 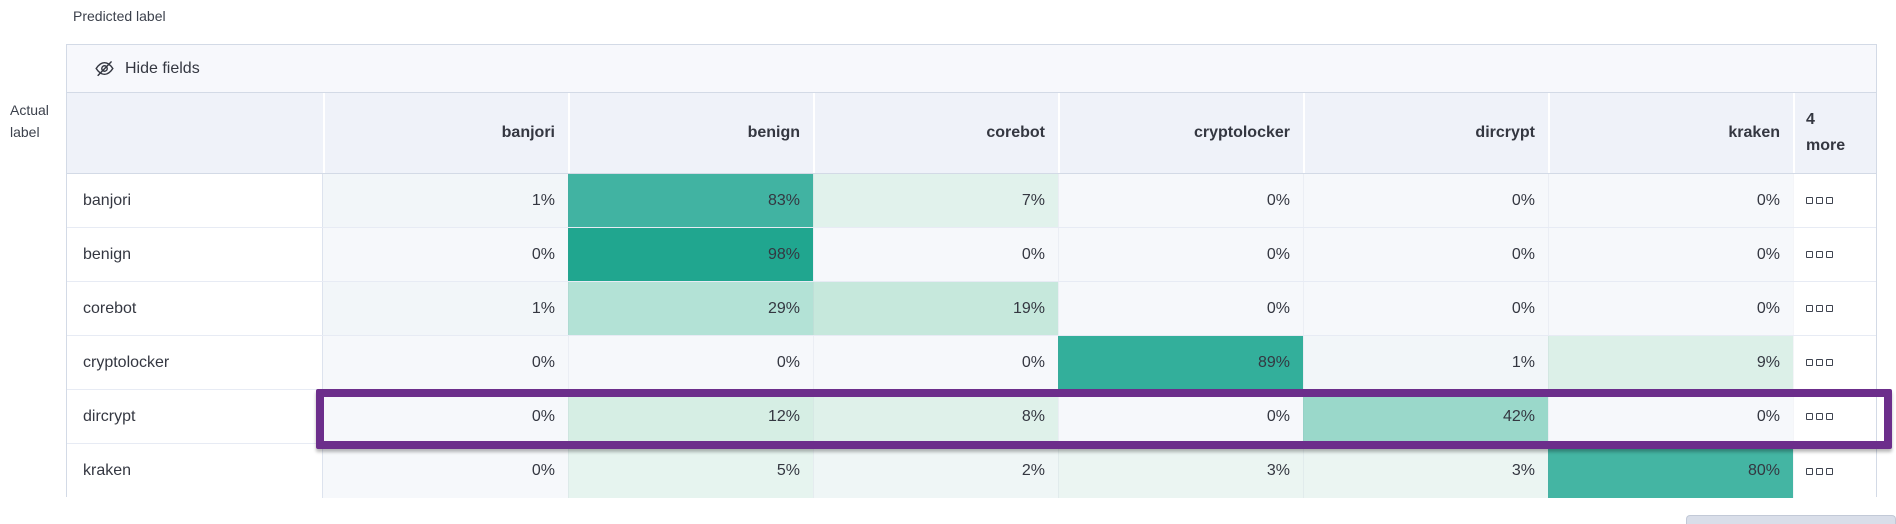 I want to click on matrix-cell-corebot-cryptolocker: 0%, so click(x=1180, y=308).